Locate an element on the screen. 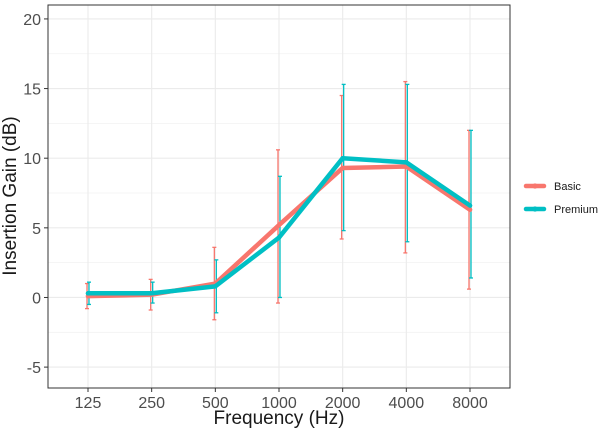  y-tick-label: 5 is located at coordinates (36, 229).